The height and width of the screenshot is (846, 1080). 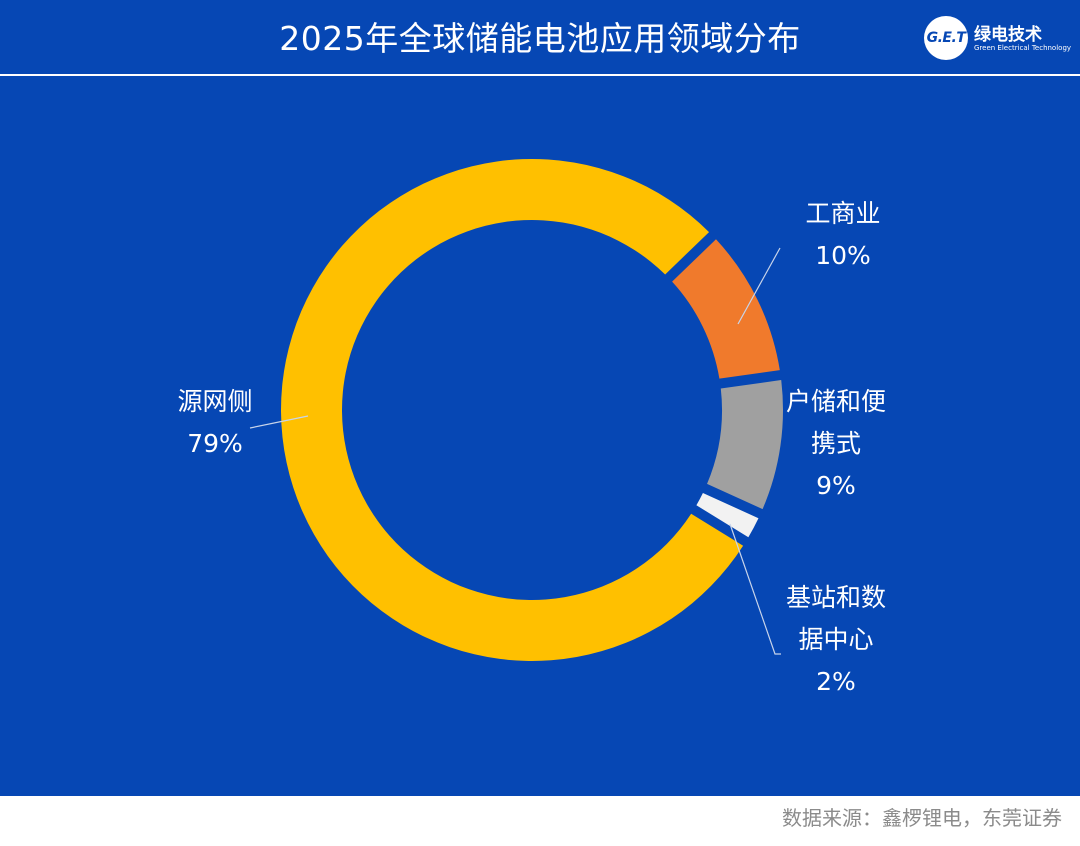 What do you see at coordinates (279, 422) in the screenshot?
I see `leader-line-源网侧` at bounding box center [279, 422].